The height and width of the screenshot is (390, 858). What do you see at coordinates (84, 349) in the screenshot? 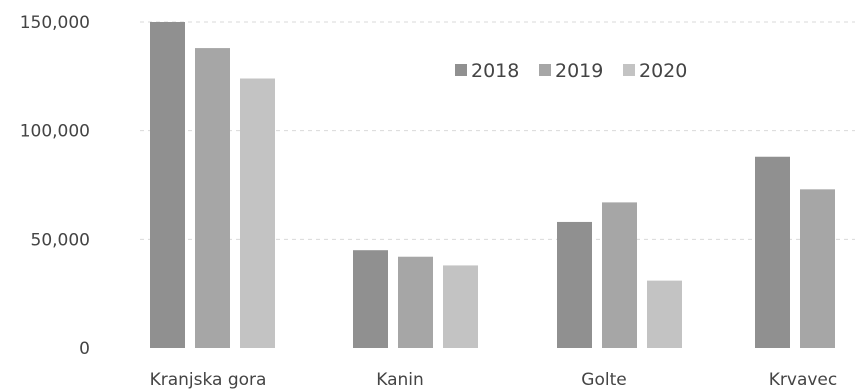
I see `y-tick-label: 0` at bounding box center [84, 349].